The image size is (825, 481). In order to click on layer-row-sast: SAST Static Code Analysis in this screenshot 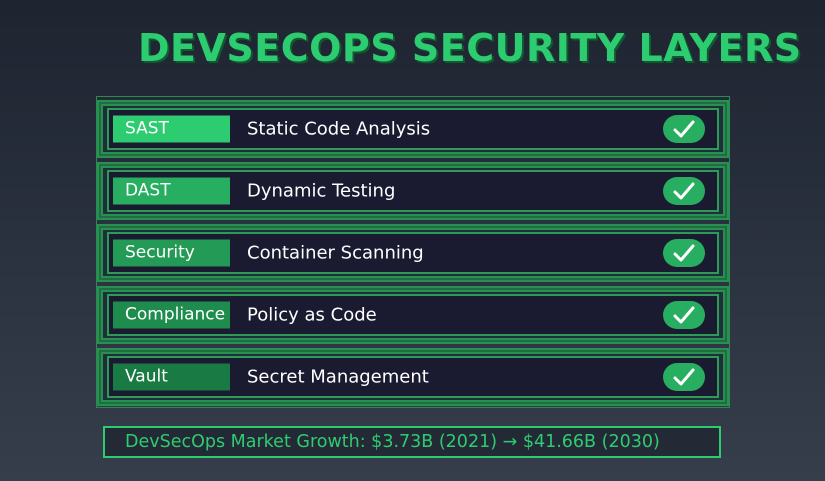, I will do `click(413, 129)`.